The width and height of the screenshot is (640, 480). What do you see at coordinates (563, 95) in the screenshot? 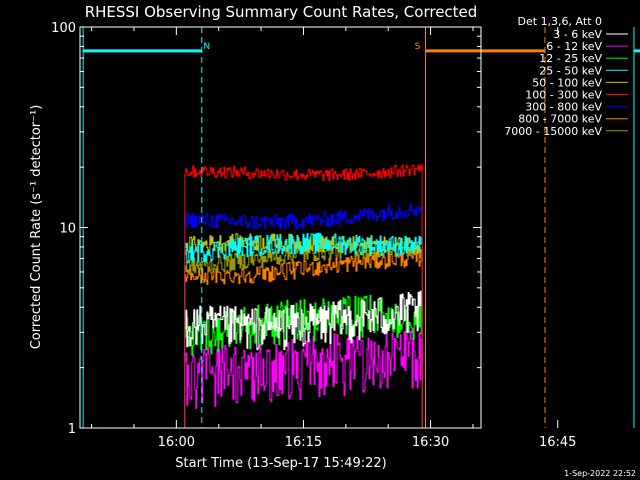
I see `legend-label-100-300-kev: 100 - 300 keV` at bounding box center [563, 95].